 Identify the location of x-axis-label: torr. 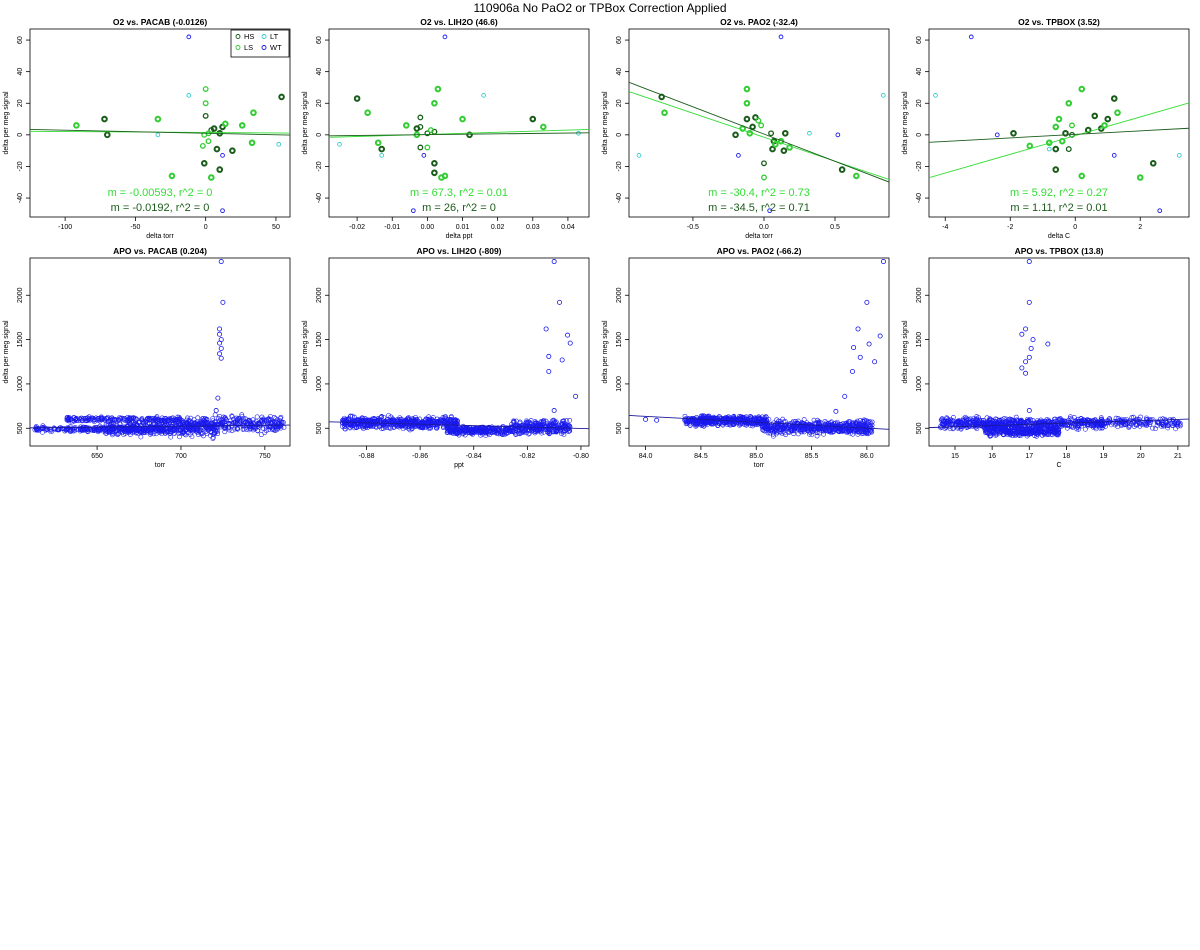
(759, 465).